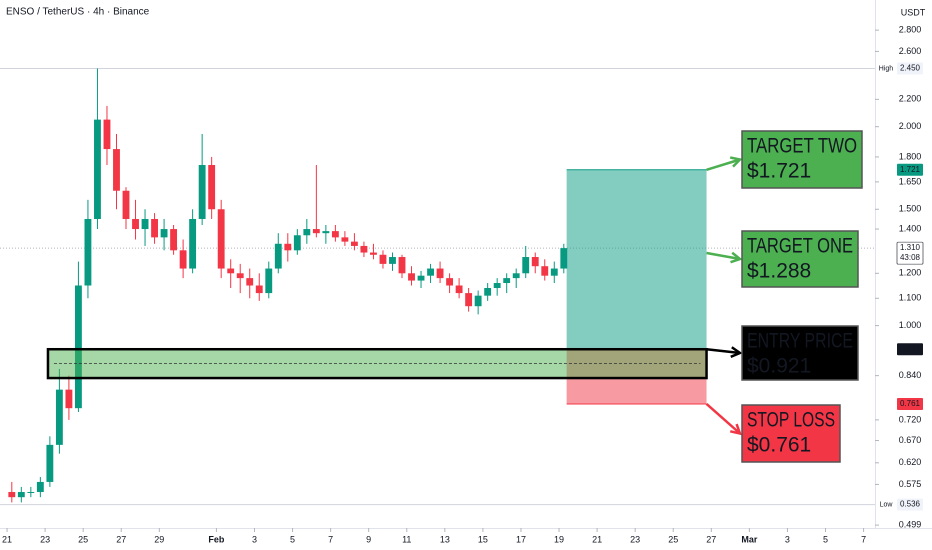 The width and height of the screenshot is (932, 550). What do you see at coordinates (863, 539) in the screenshot?
I see `x-tick-label: 7` at bounding box center [863, 539].